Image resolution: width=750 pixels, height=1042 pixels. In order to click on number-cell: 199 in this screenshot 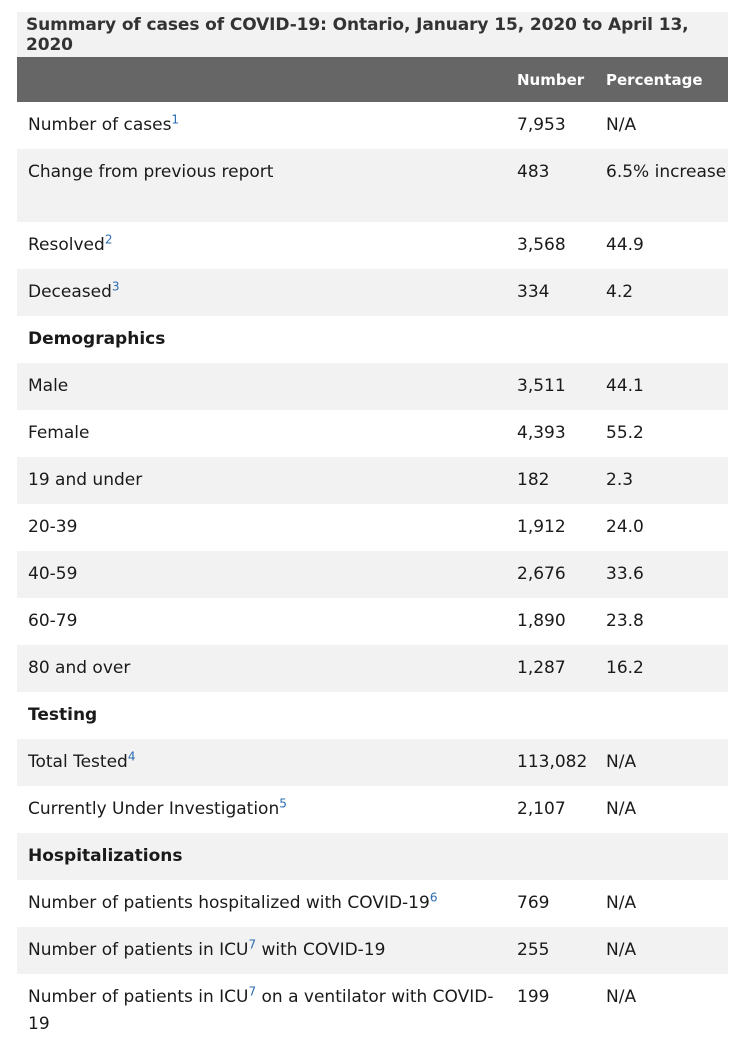, I will do `click(533, 997)`.